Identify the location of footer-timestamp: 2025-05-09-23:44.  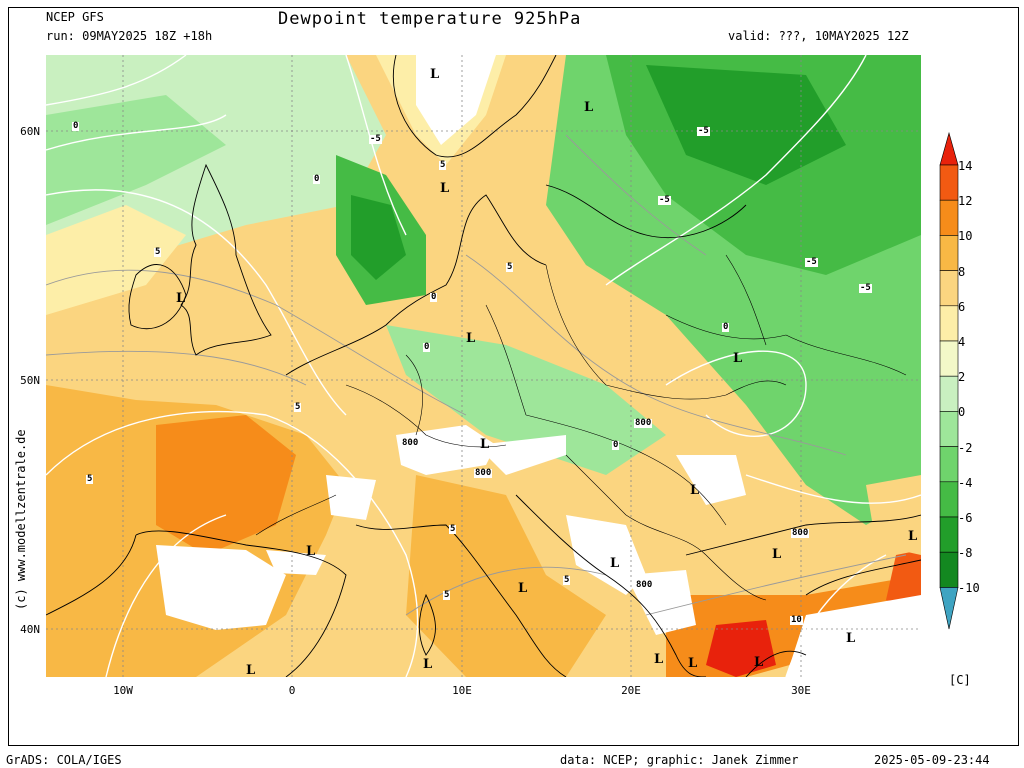
(932, 760).